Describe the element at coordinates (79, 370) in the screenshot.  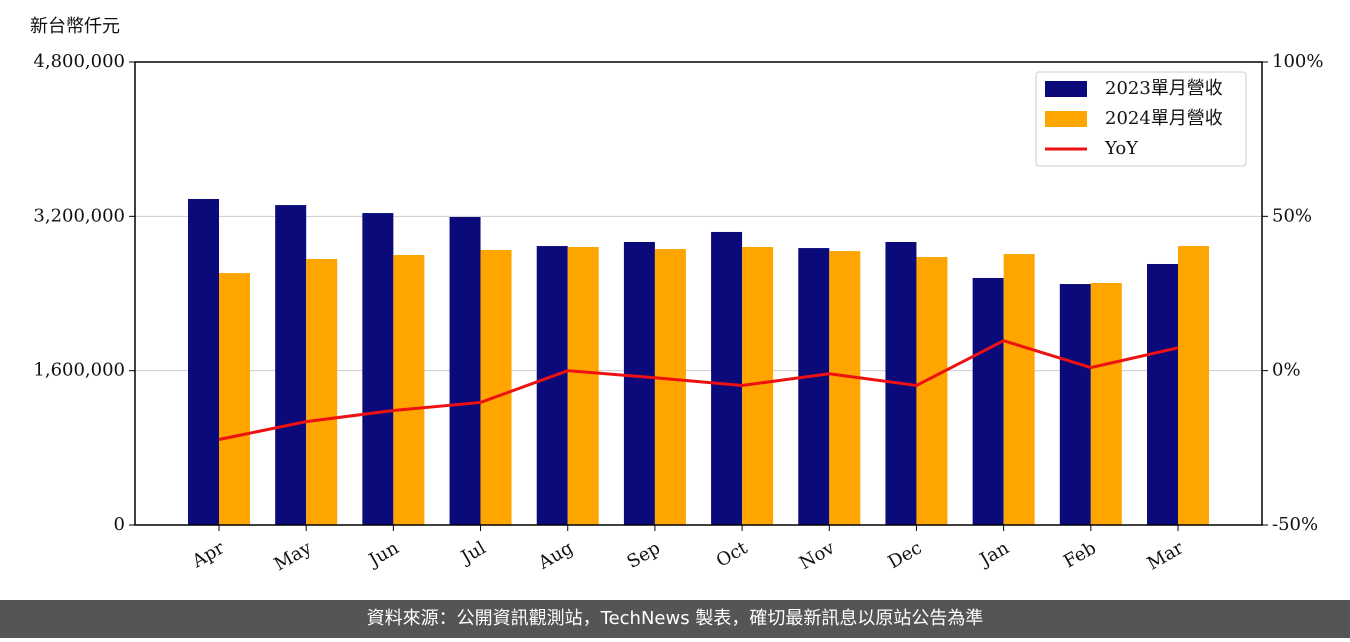
I see `y-tick-label: 1,600,000` at that location.